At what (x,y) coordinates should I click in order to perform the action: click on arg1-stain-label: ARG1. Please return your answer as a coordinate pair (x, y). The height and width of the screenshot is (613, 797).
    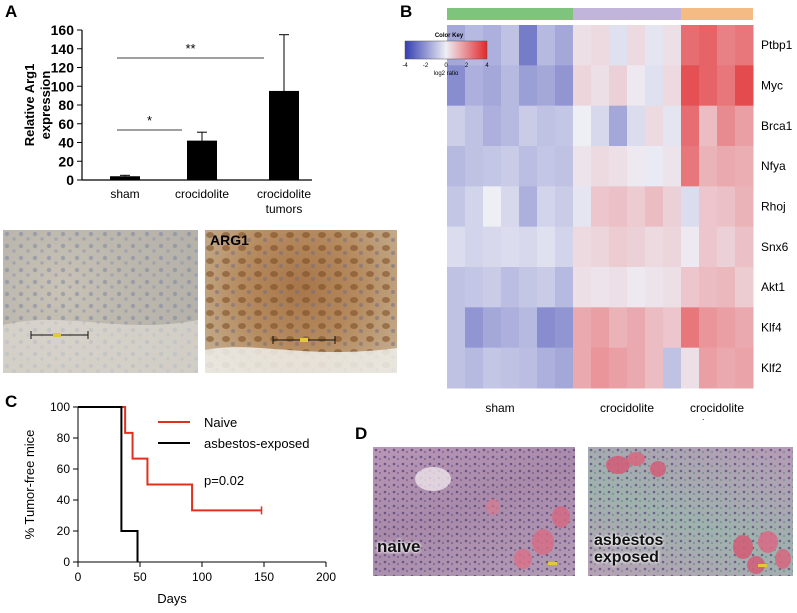
    Looking at the image, I should click on (229, 240).